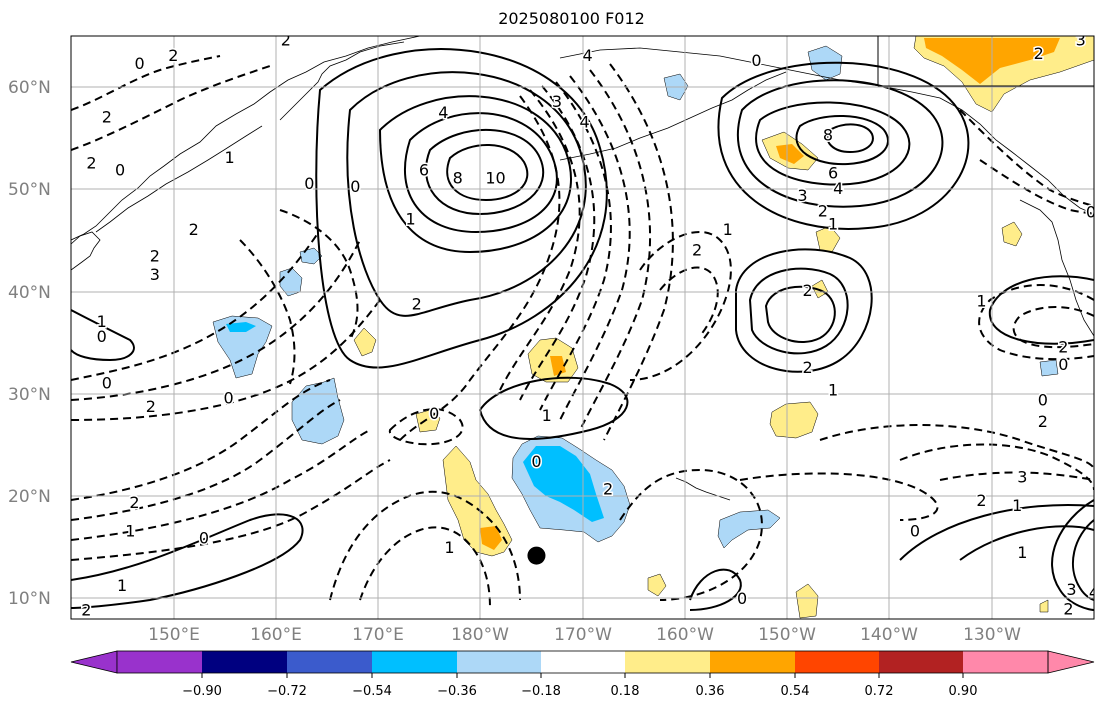  What do you see at coordinates (571, 18) in the screenshot?
I see `plot-title: 2025080100 F012` at bounding box center [571, 18].